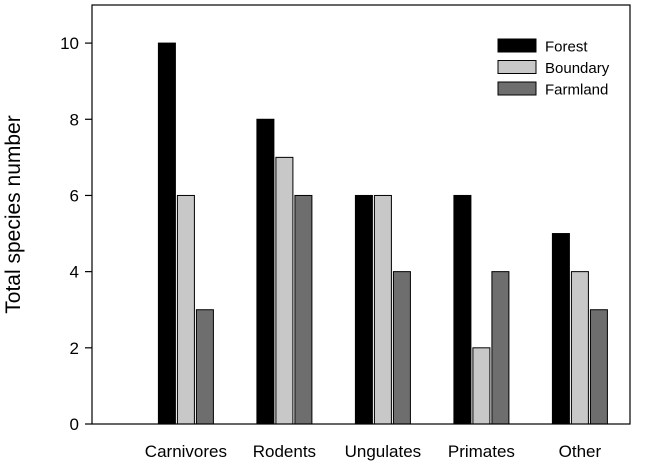 The height and width of the screenshot is (463, 667). What do you see at coordinates (577, 68) in the screenshot?
I see `legend-label-boundary: Boundary` at bounding box center [577, 68].